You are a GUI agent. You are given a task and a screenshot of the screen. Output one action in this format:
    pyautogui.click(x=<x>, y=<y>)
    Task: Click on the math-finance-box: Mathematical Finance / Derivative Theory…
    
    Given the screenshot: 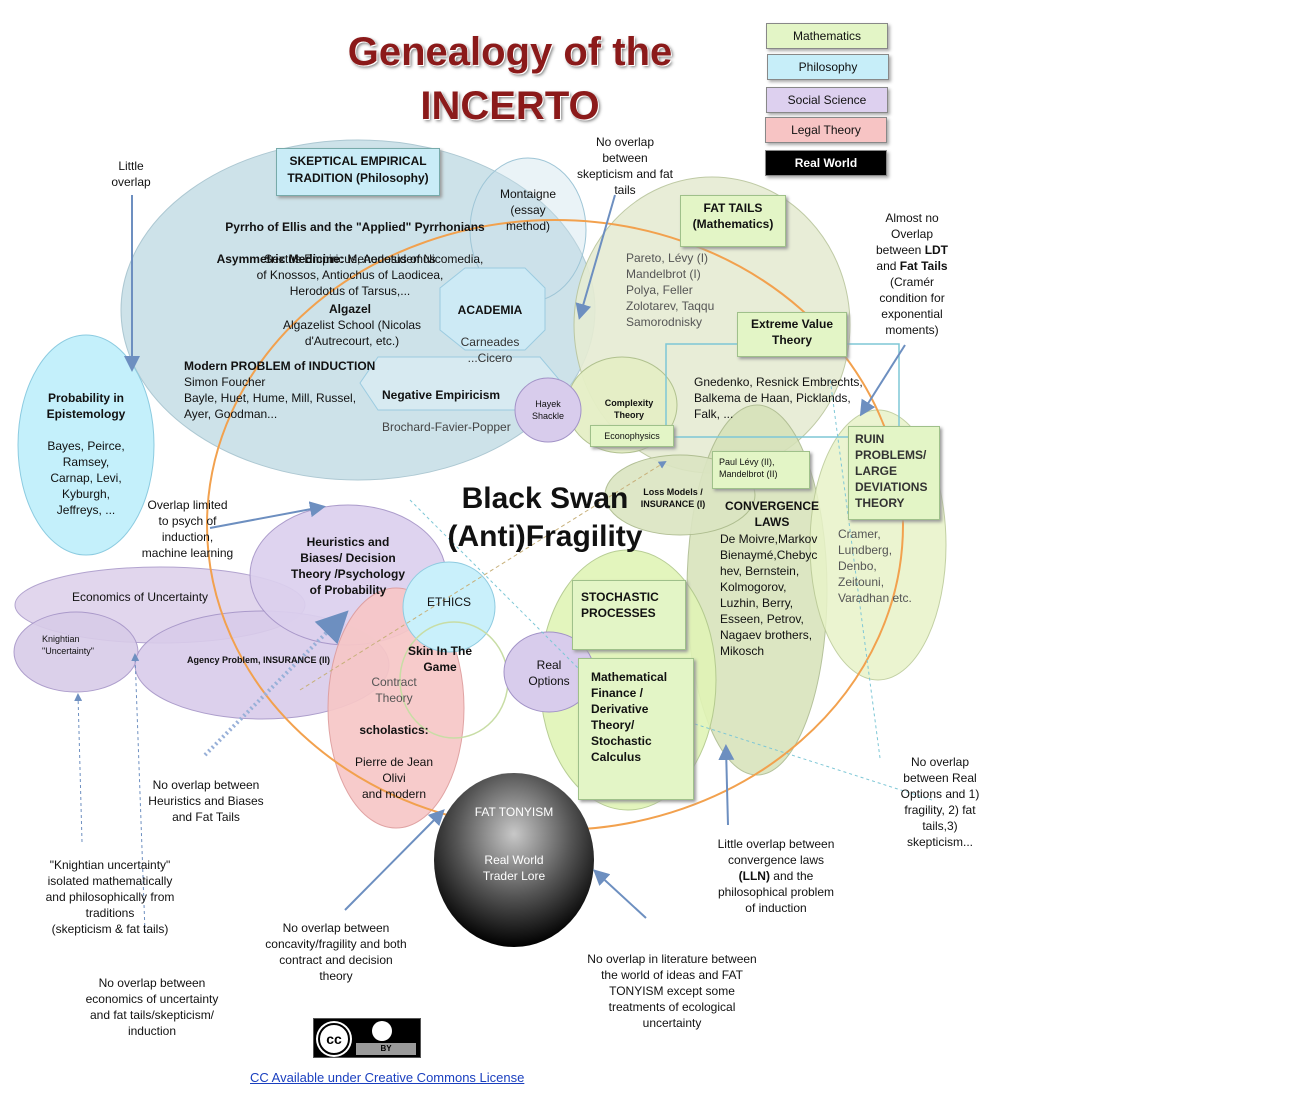 What is the action you would take?
    pyautogui.click(x=636, y=729)
    